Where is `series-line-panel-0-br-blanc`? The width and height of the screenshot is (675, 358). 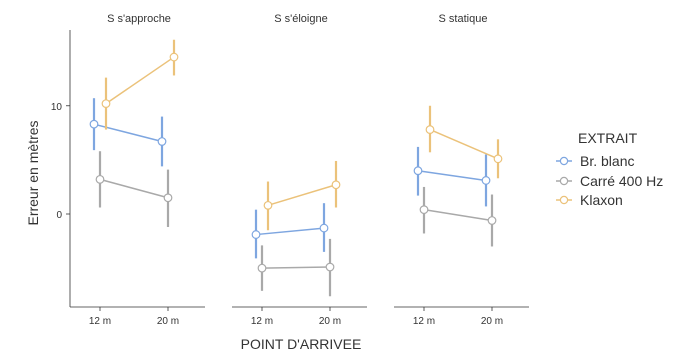 series-line-panel-0-br-blanc is located at coordinates (128, 133).